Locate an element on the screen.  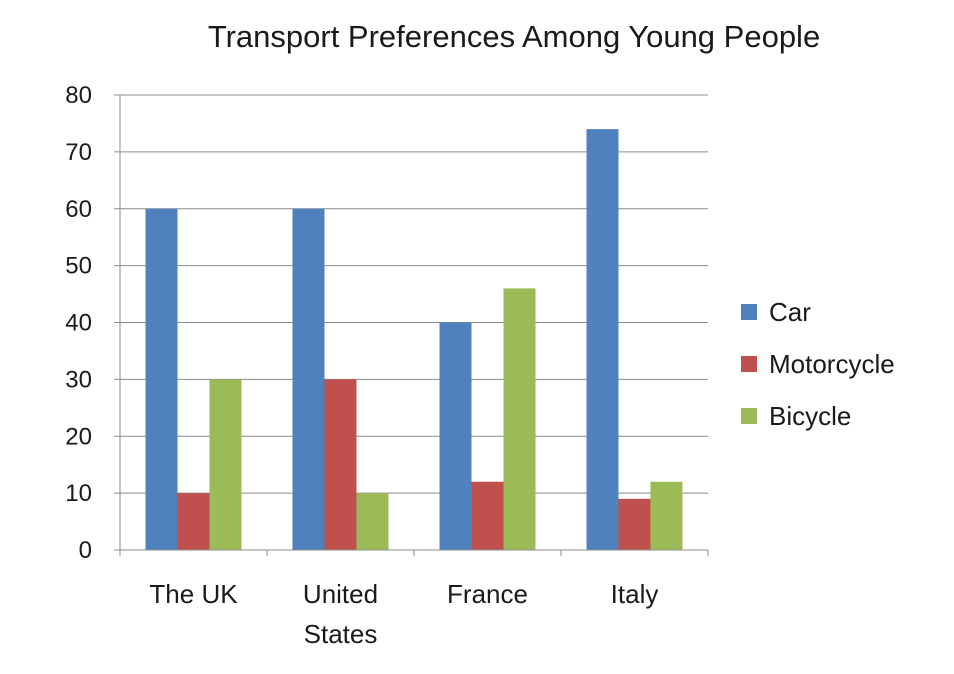
x-tick-label: The UK is located at coordinates (193, 594).